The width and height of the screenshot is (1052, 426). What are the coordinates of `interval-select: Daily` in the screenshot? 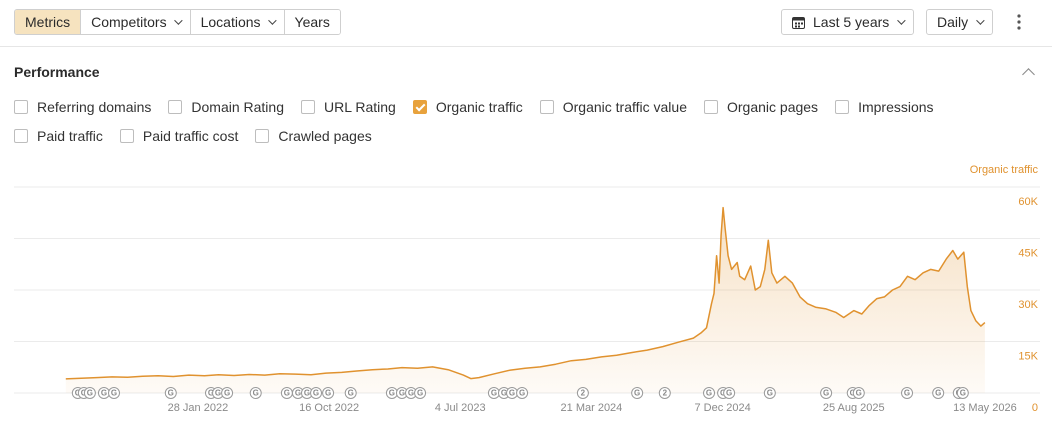 It's located at (960, 22).